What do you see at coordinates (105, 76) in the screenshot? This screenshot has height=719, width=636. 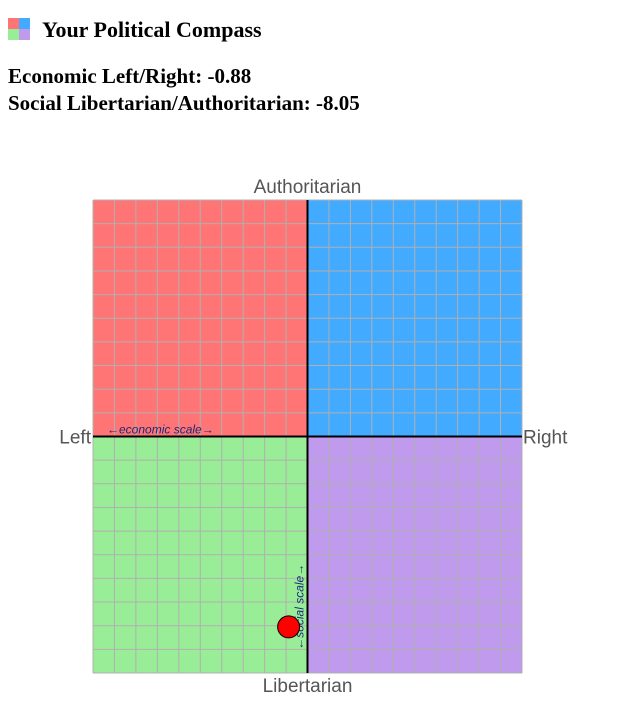 I see `label: Economic Left/Right:` at bounding box center [105, 76].